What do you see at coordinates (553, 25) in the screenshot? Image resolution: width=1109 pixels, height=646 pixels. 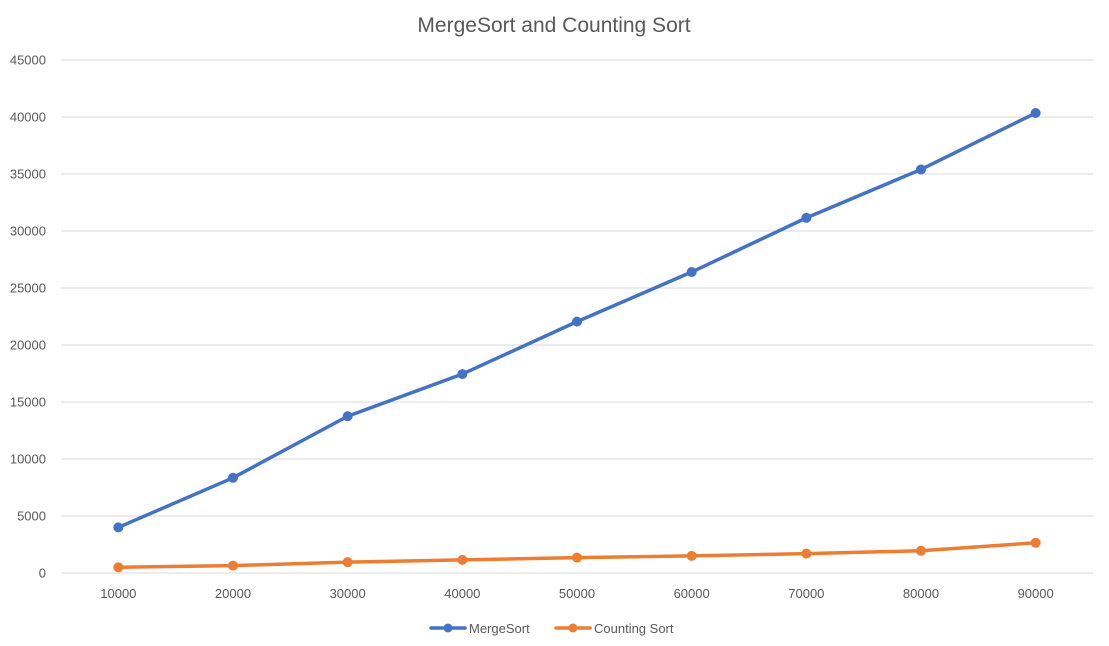 I see `chart-title: MergeSort and Counting Sort` at bounding box center [553, 25].